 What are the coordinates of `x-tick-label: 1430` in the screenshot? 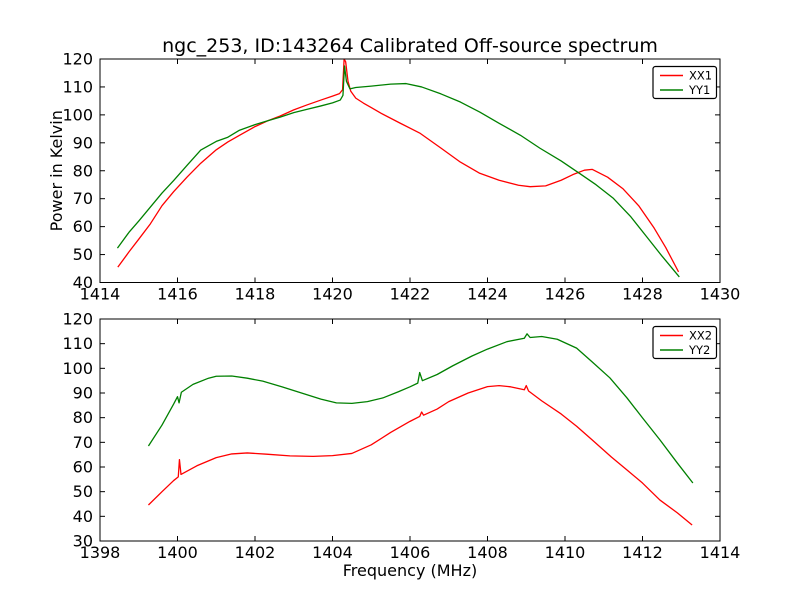 It's located at (720, 294).